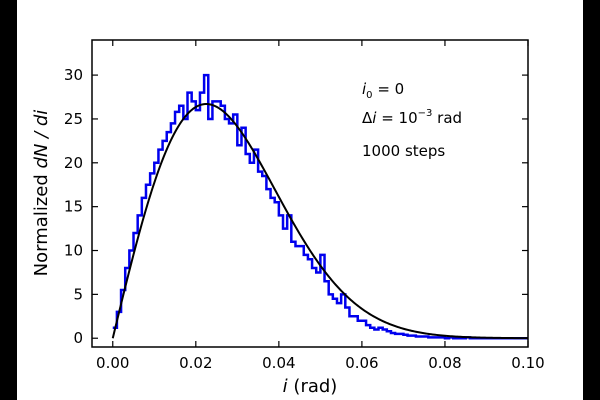  I want to click on annotation-initial-inclination: i0 = 0, so click(383, 90).